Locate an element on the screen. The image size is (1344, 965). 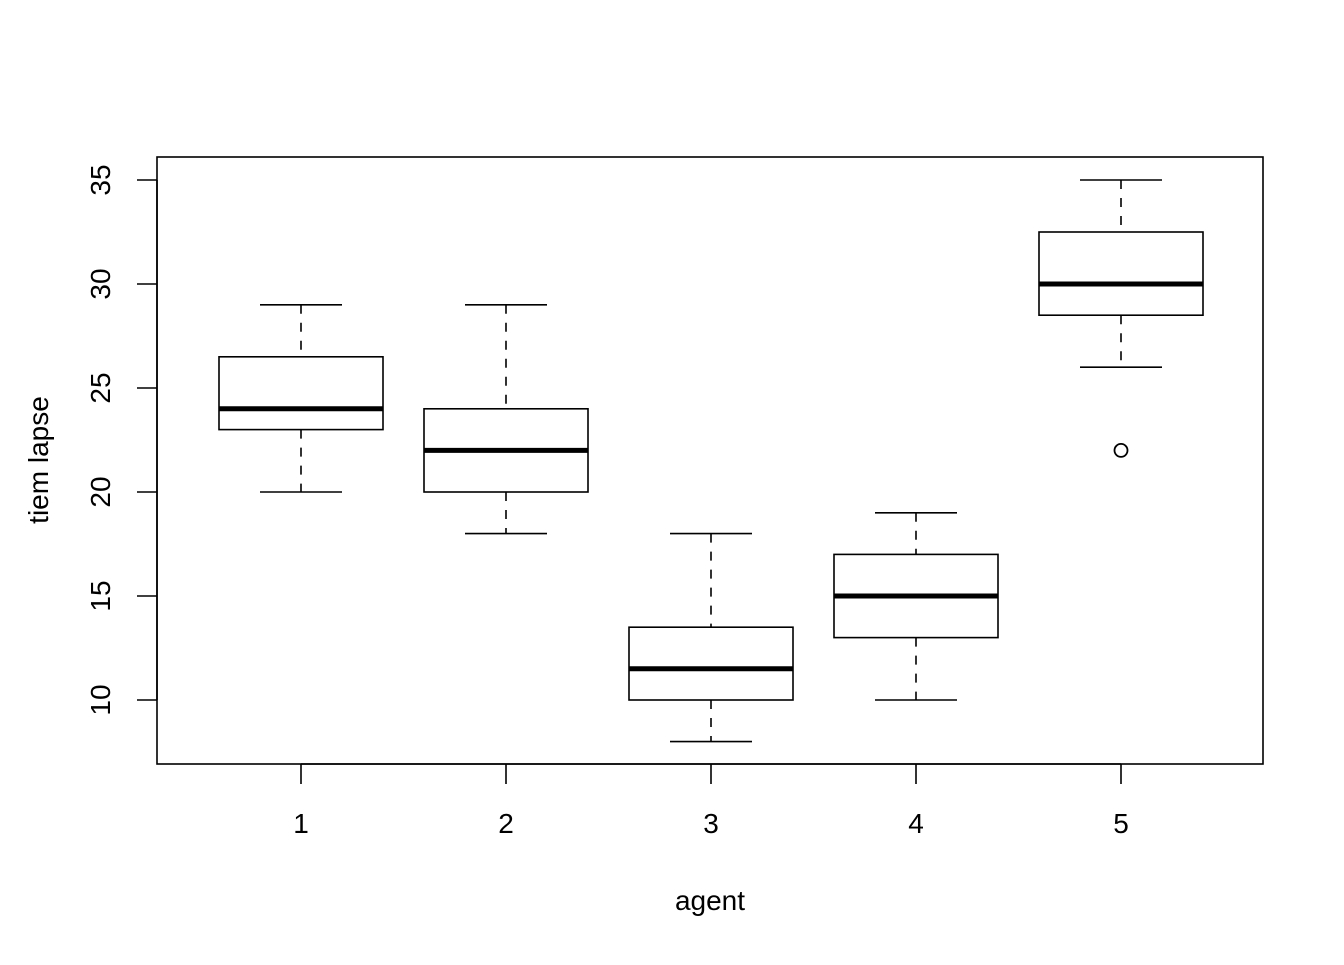
y-tick-label: 30 is located at coordinates (100, 283).